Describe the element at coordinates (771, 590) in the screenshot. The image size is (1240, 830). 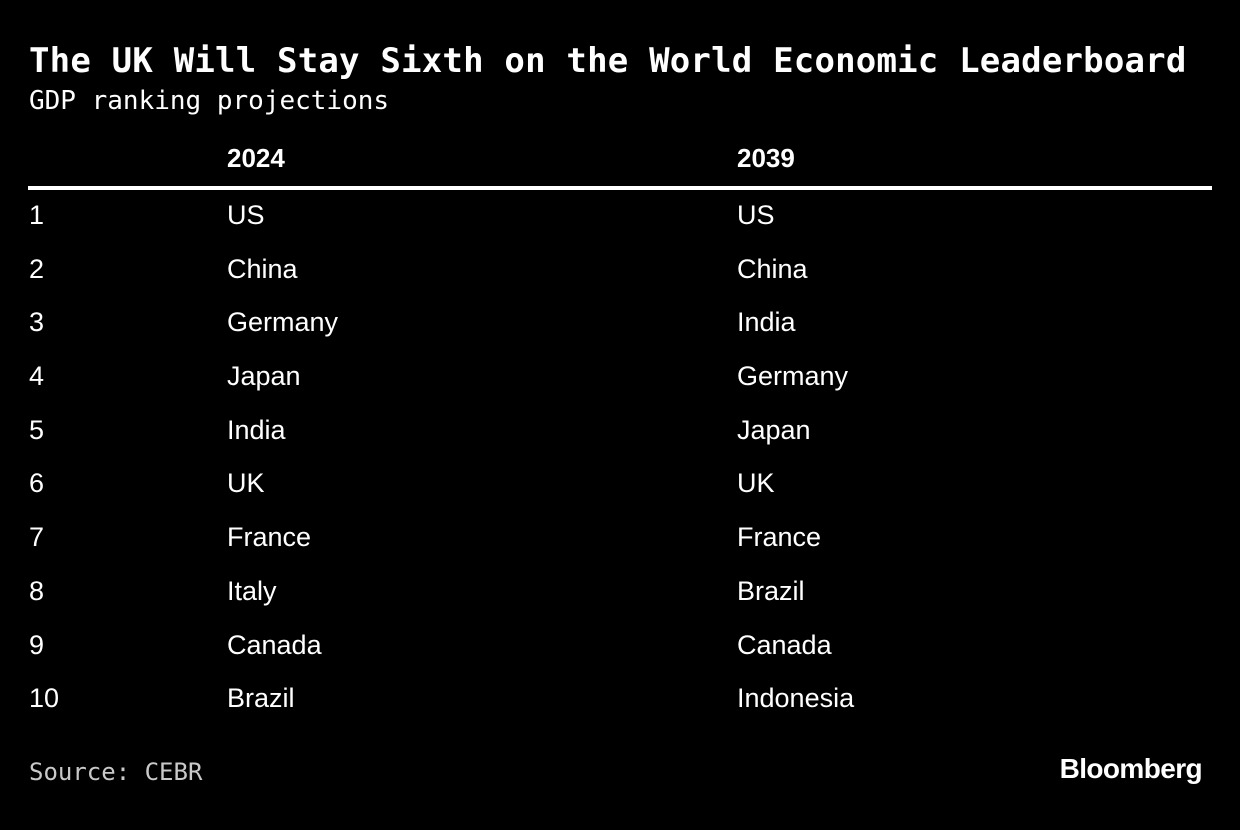
I see `country-2039-cell: Brazil` at that location.